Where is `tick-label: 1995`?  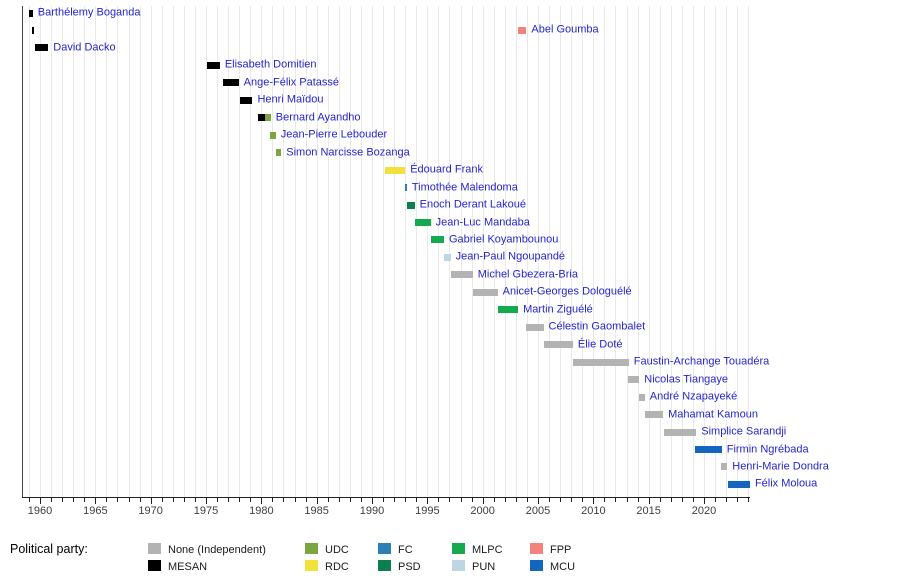 tick-label: 1995 is located at coordinates (427, 511).